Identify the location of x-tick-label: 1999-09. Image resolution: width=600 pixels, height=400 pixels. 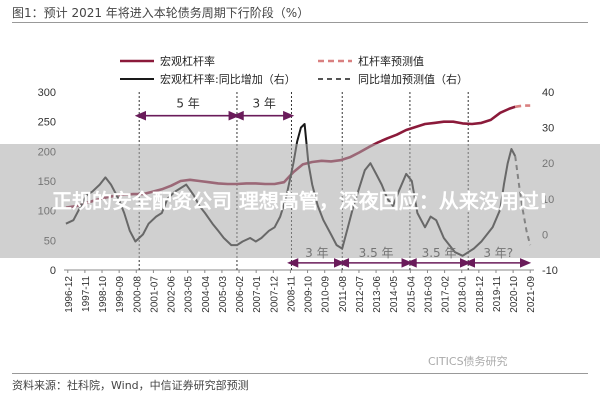
(120, 294).